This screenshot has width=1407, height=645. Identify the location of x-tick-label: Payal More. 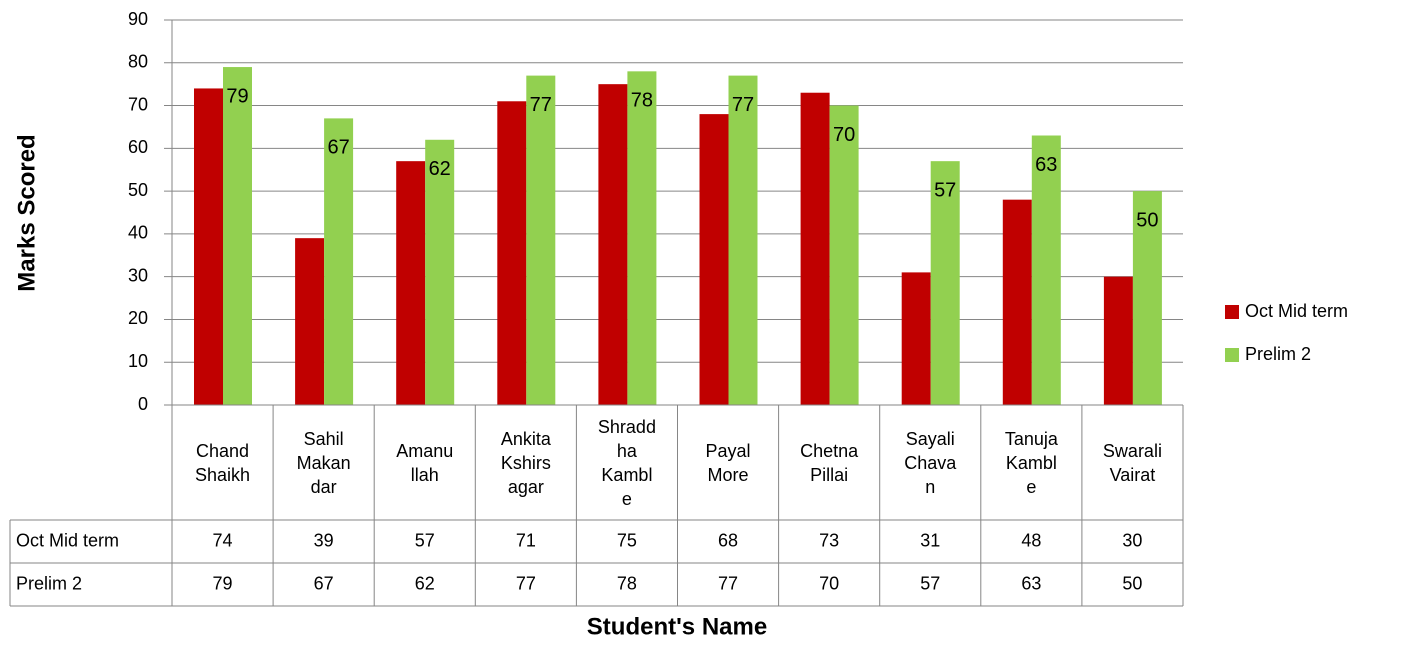
(728, 462).